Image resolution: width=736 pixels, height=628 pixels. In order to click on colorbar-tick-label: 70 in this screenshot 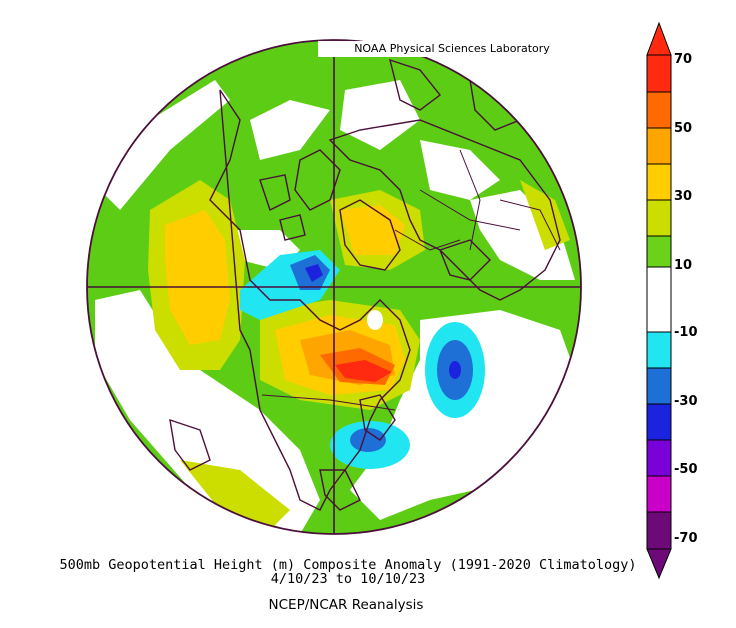, I will do `click(683, 59)`.